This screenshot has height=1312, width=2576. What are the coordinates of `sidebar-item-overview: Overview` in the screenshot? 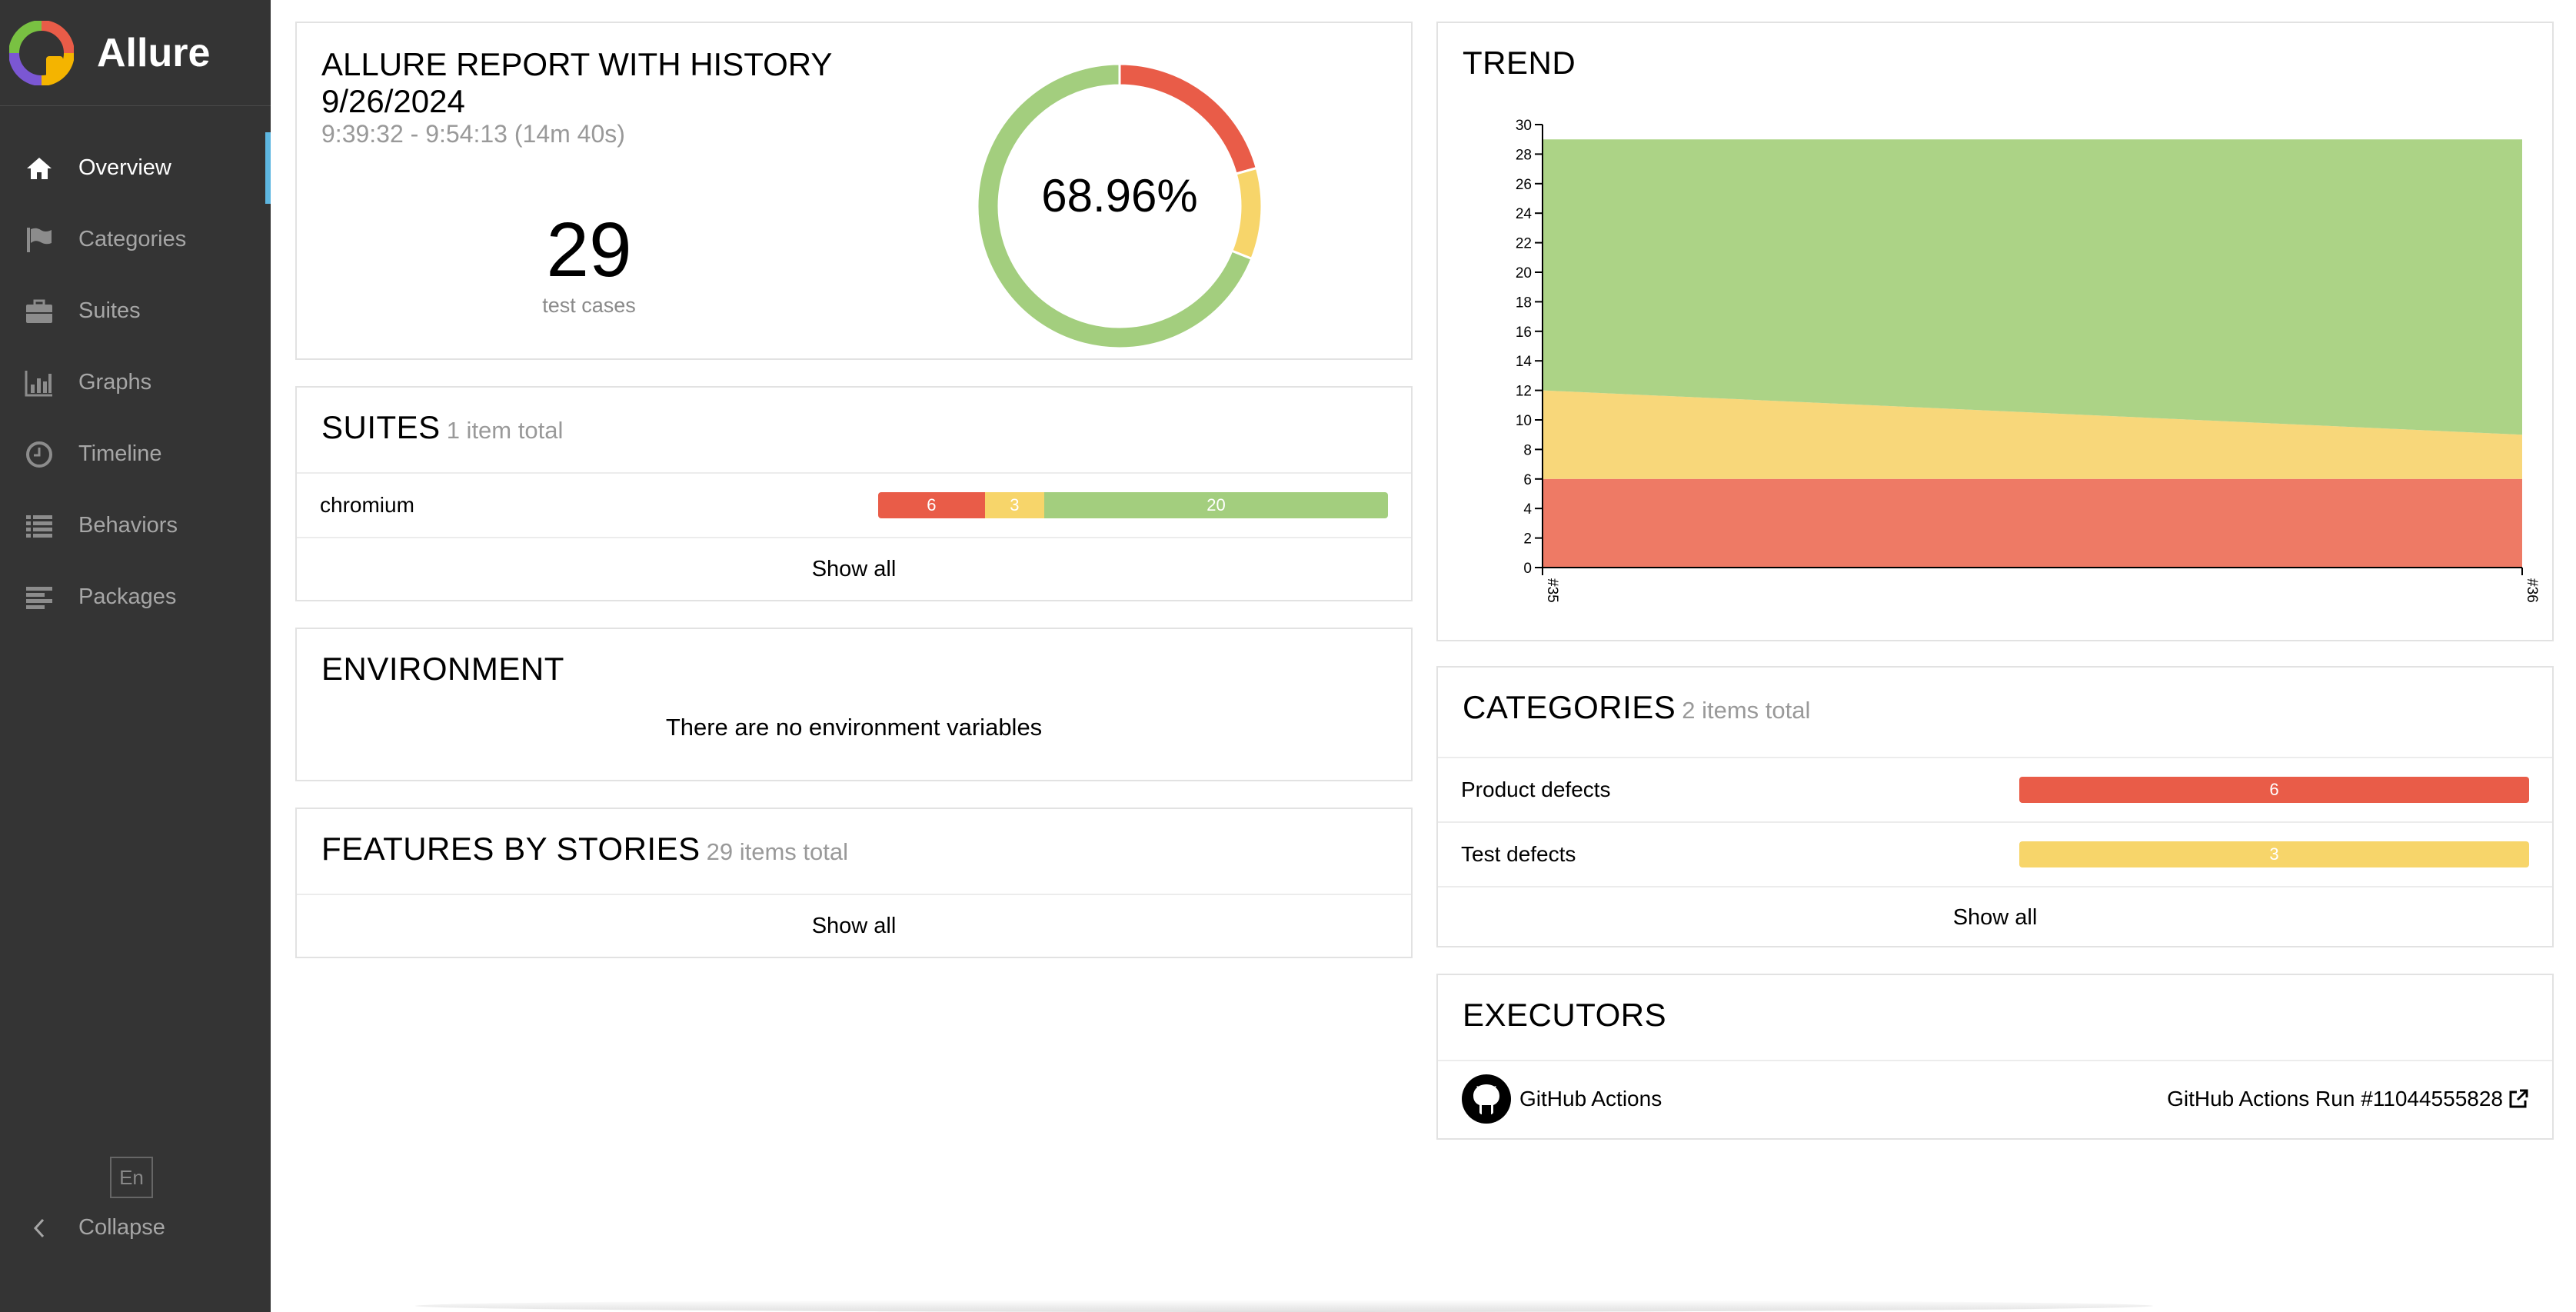 It's located at (135, 168).